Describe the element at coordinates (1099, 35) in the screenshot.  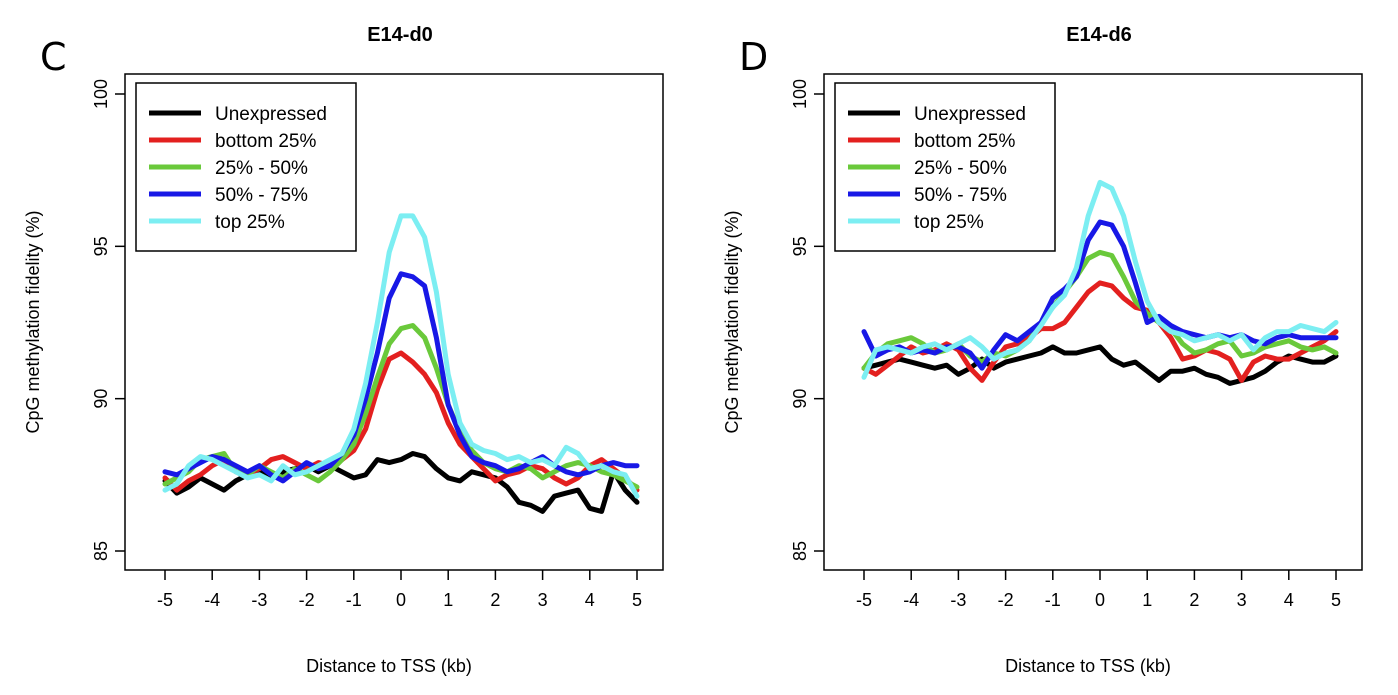
I see `chart-title: E14-d6` at that location.